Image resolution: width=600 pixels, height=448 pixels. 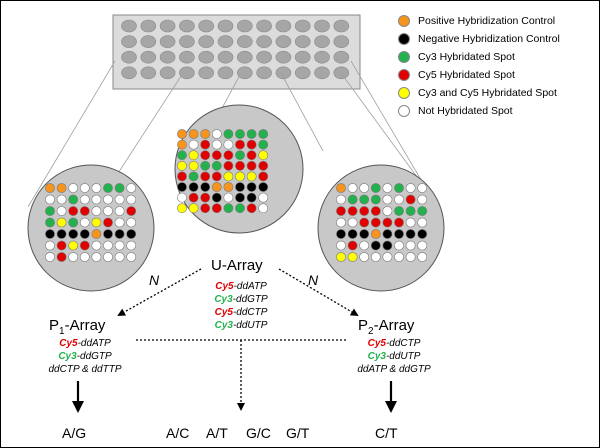 What do you see at coordinates (148, 127) in the screenshot?
I see `zoom-line` at bounding box center [148, 127].